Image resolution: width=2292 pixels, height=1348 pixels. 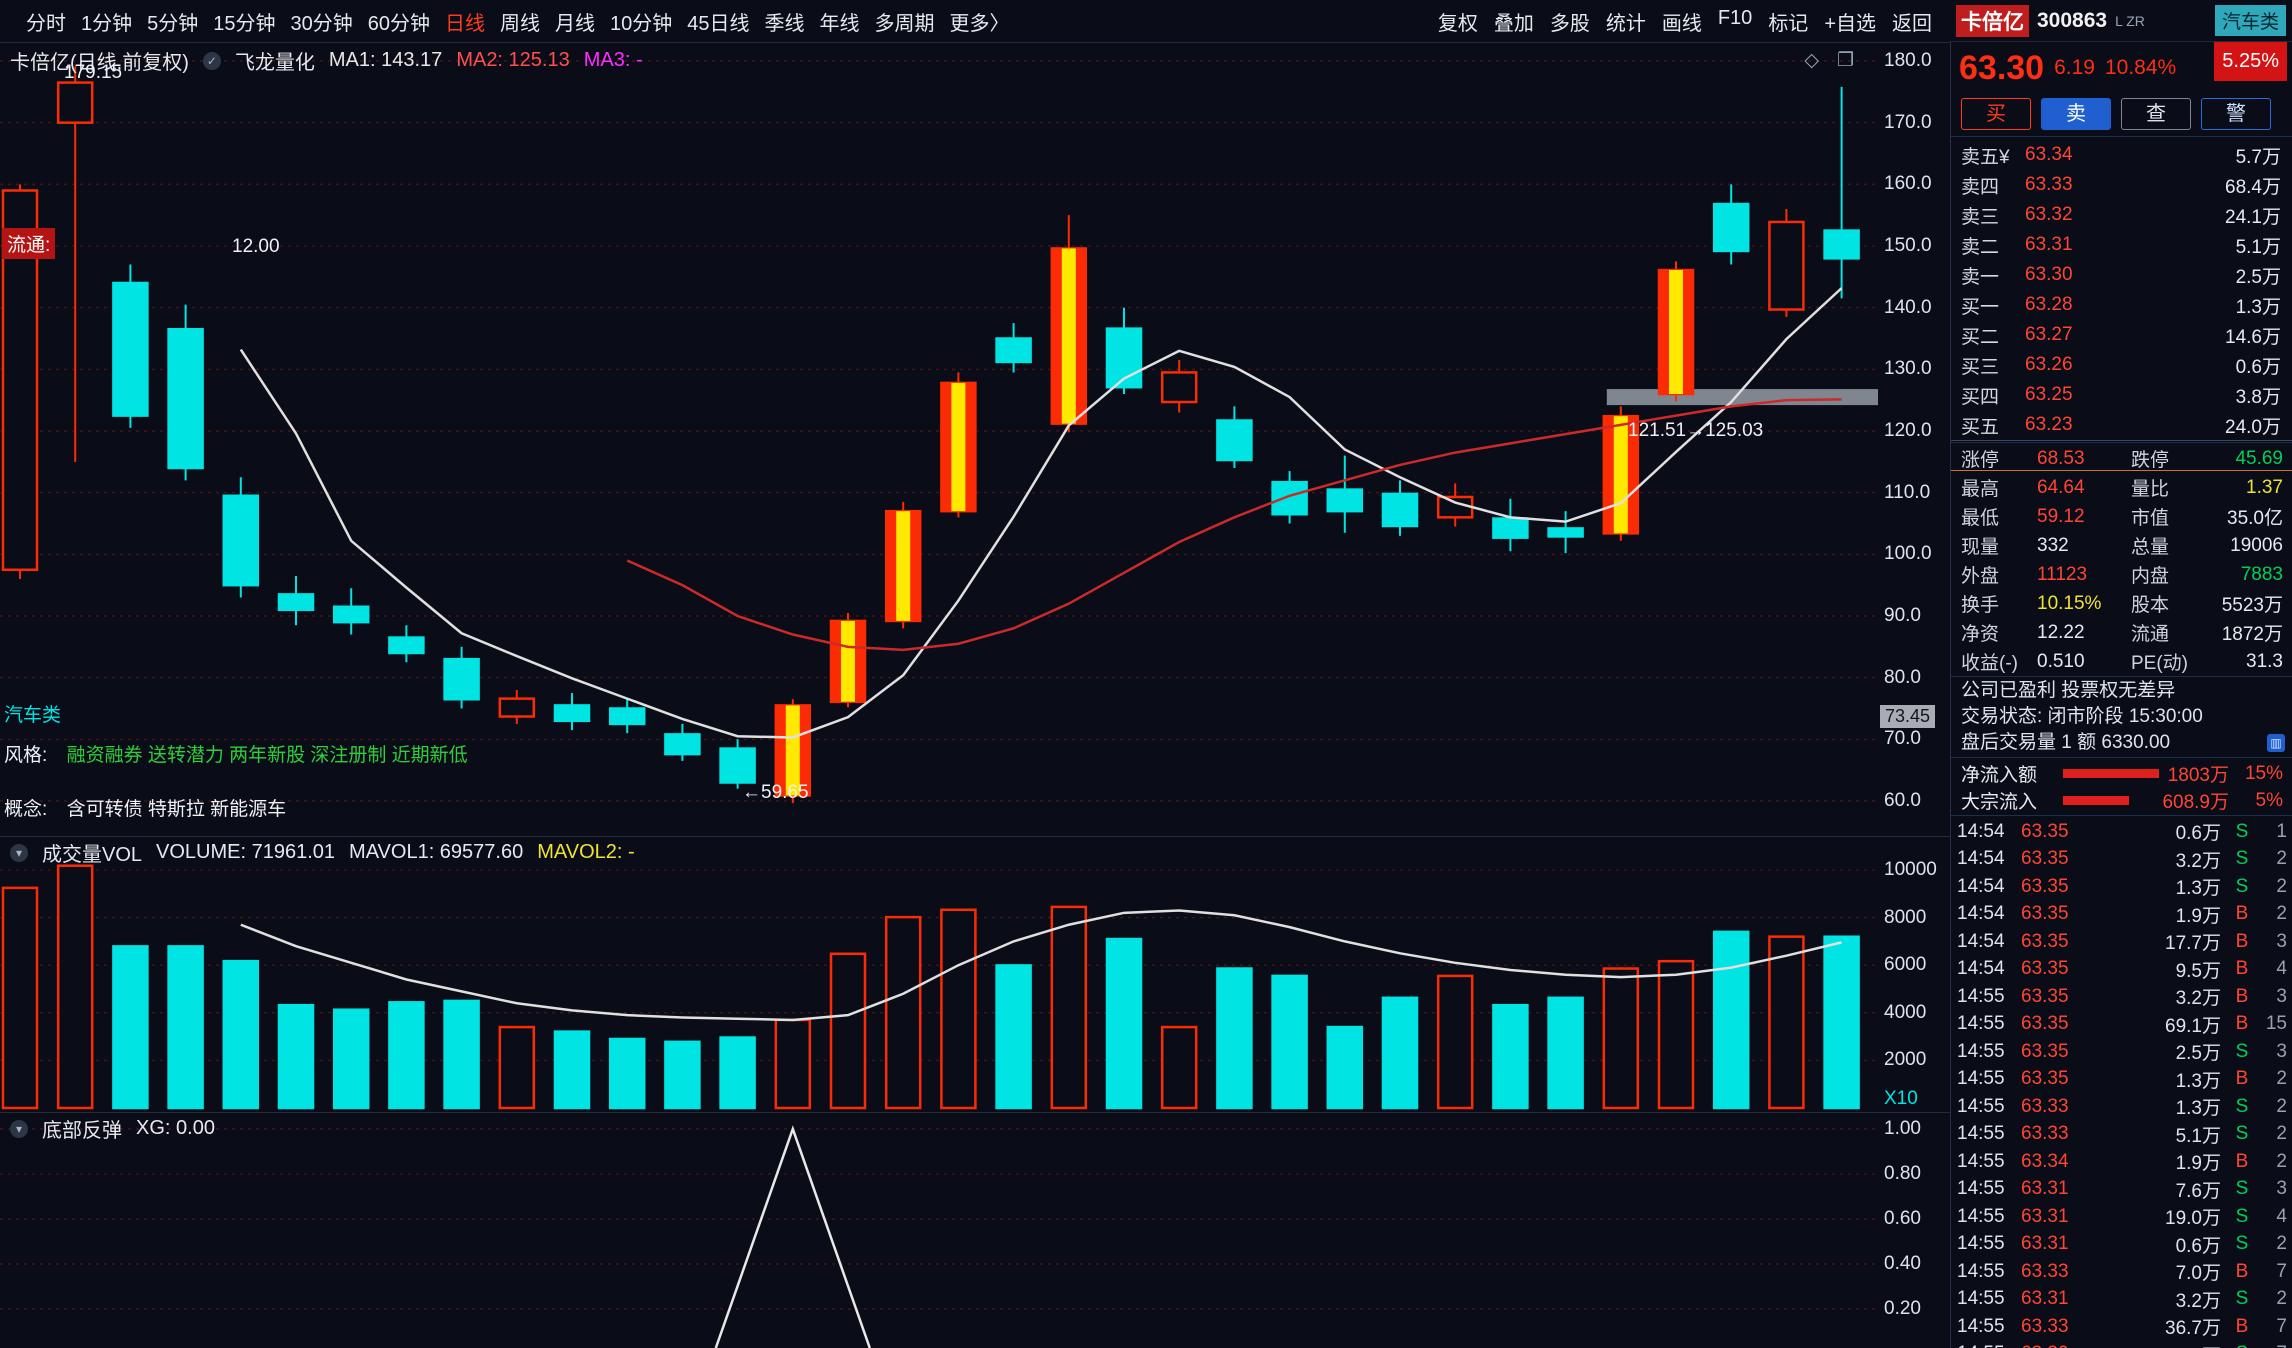 I want to click on toolbar-menu-item: 标记, so click(x=1788, y=23).